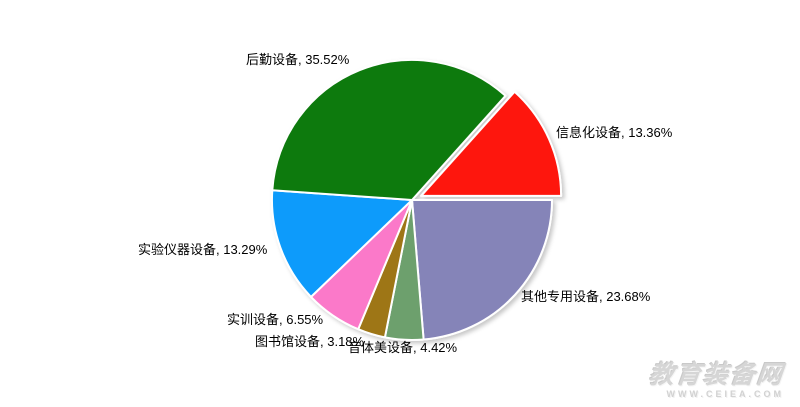  Describe the element at coordinates (403, 347) in the screenshot. I see `slice-label-音体美设备: 音体美设备, 4.42%` at that location.